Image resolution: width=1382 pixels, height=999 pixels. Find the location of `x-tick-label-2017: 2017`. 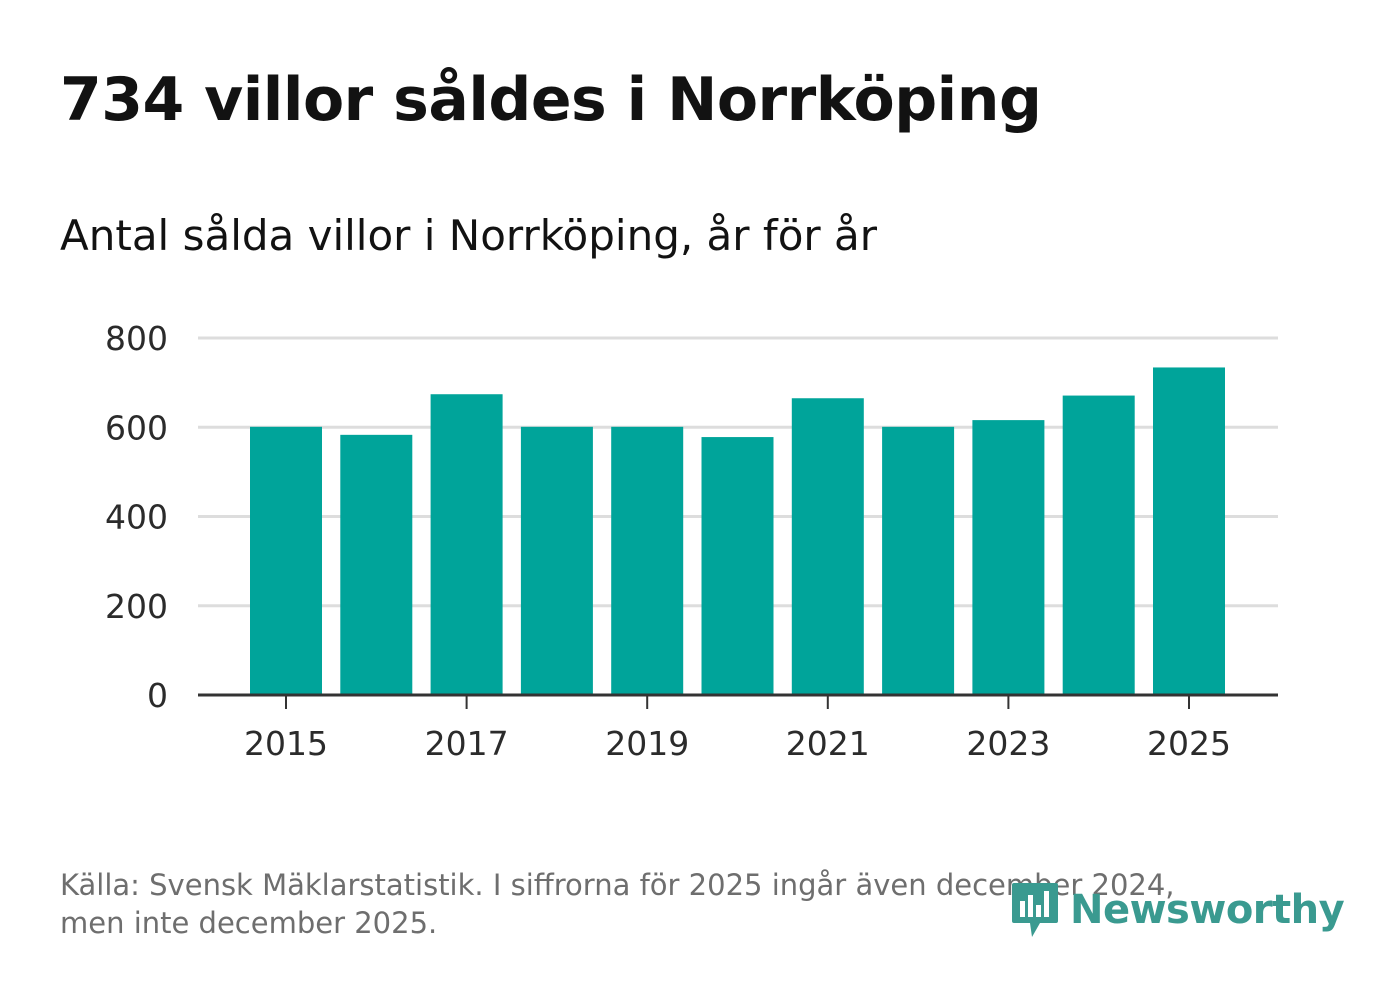

x-tick-label-2017: 2017 is located at coordinates (467, 743).